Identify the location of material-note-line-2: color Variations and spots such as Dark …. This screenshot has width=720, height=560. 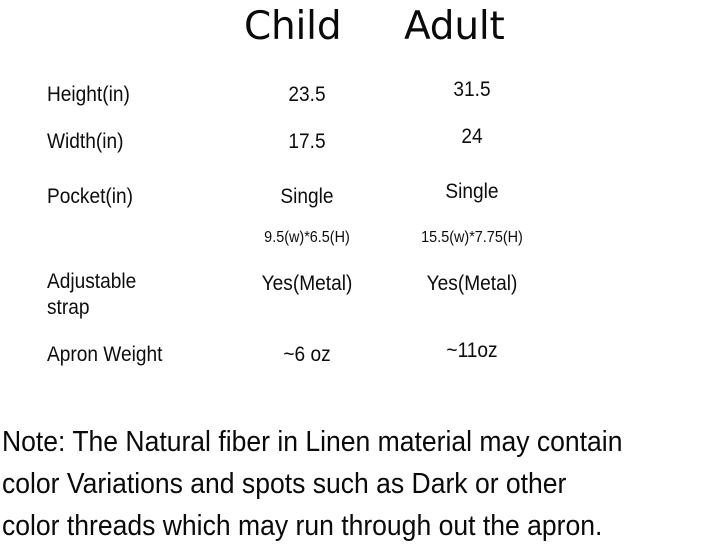
(284, 484).